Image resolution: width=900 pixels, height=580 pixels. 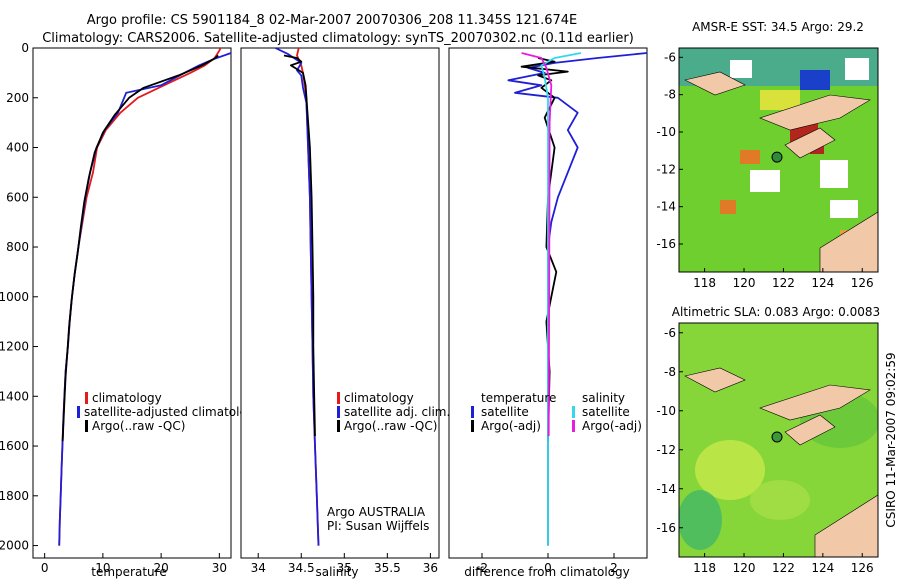 What do you see at coordinates (17, 148) in the screenshot?
I see `y-tick-label: 400` at bounding box center [17, 148].